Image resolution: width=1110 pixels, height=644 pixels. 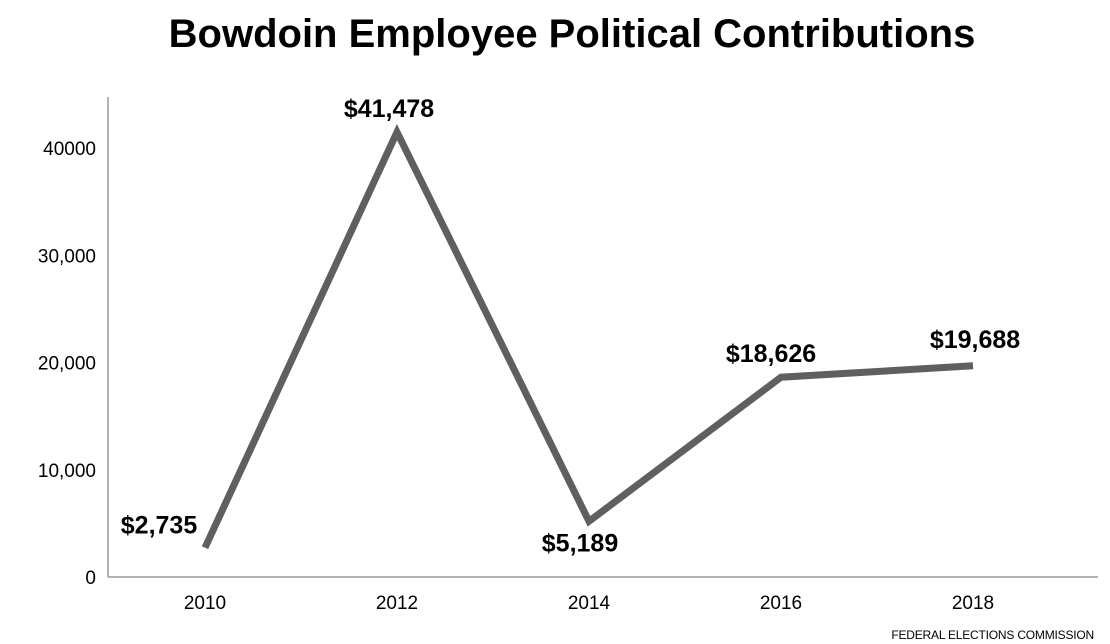 I want to click on y-tick-label: 20,000, so click(x=67, y=364).